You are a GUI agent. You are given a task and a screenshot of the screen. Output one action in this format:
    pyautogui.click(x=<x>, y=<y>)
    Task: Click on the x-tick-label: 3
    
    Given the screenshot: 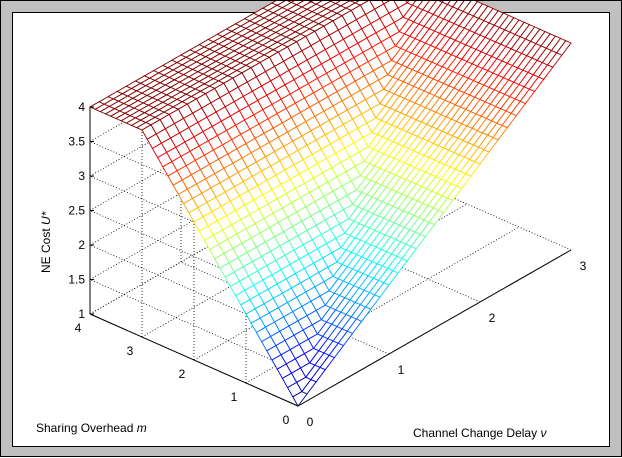 What is the action you would take?
    pyautogui.click(x=583, y=266)
    